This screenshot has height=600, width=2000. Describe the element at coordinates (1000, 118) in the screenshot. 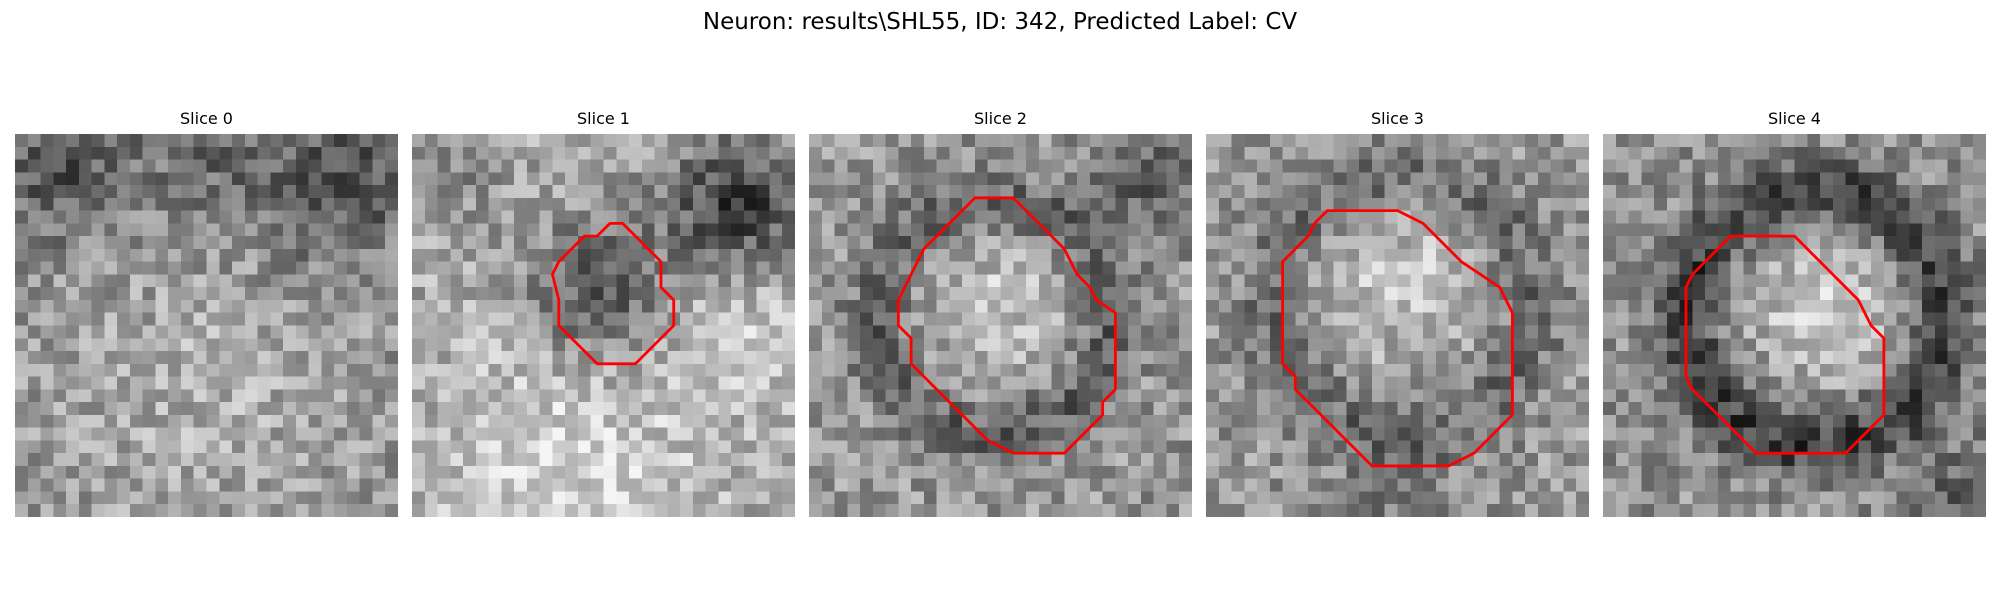

I see `slice-title-2: Slice 2` at that location.